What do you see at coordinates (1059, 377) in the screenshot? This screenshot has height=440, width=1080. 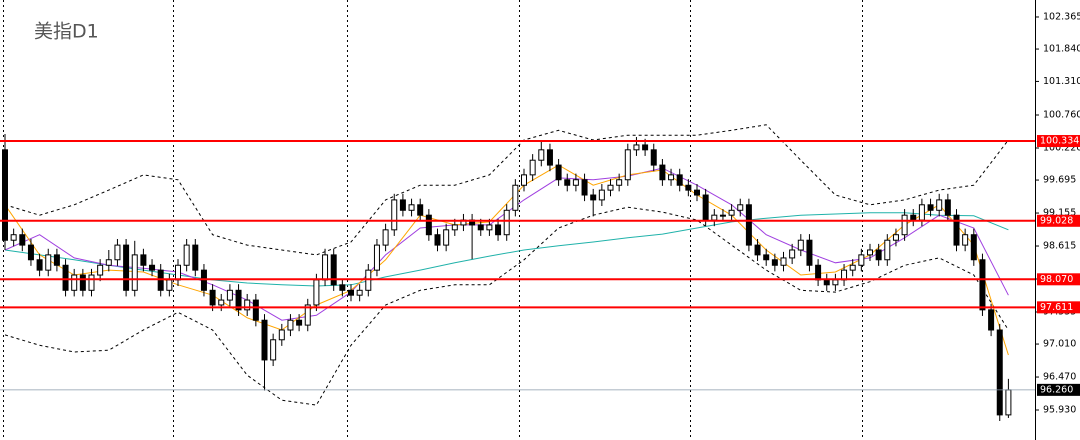 I see `y-tick-label: 96.470` at bounding box center [1059, 377].